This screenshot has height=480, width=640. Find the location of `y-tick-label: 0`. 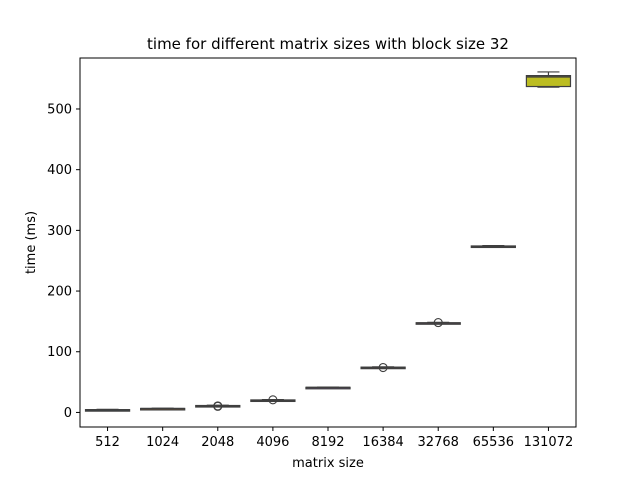

y-tick-label: 0 is located at coordinates (68, 413).